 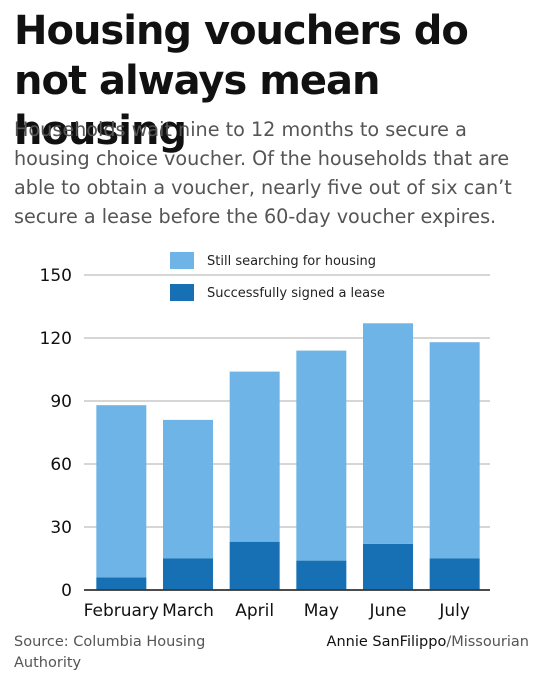 What do you see at coordinates (56, 276) in the screenshot?
I see `y-tick-label: 150` at bounding box center [56, 276].